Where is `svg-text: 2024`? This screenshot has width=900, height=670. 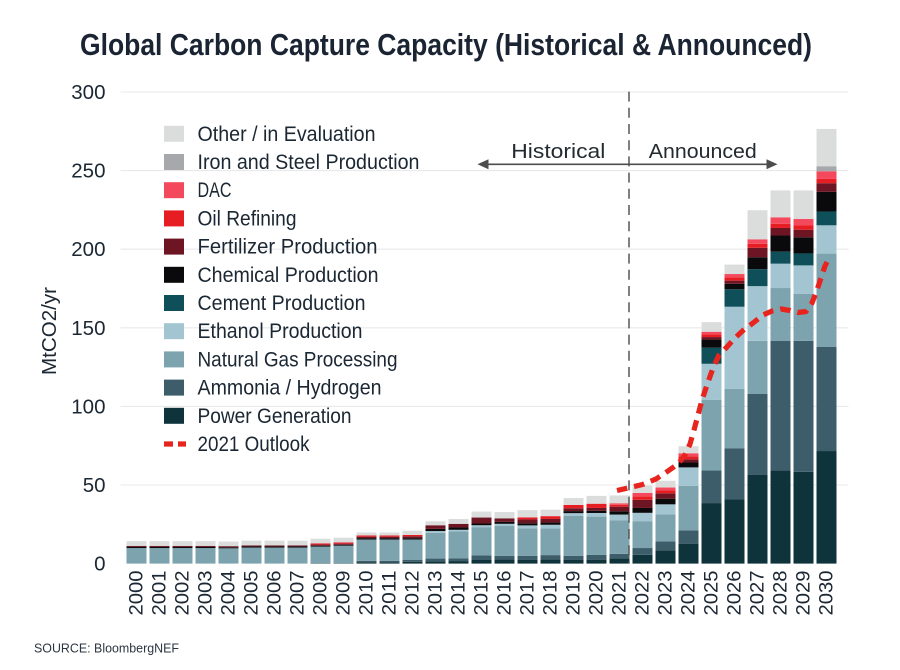
svg-text: 2024 is located at coordinates (689, 593).